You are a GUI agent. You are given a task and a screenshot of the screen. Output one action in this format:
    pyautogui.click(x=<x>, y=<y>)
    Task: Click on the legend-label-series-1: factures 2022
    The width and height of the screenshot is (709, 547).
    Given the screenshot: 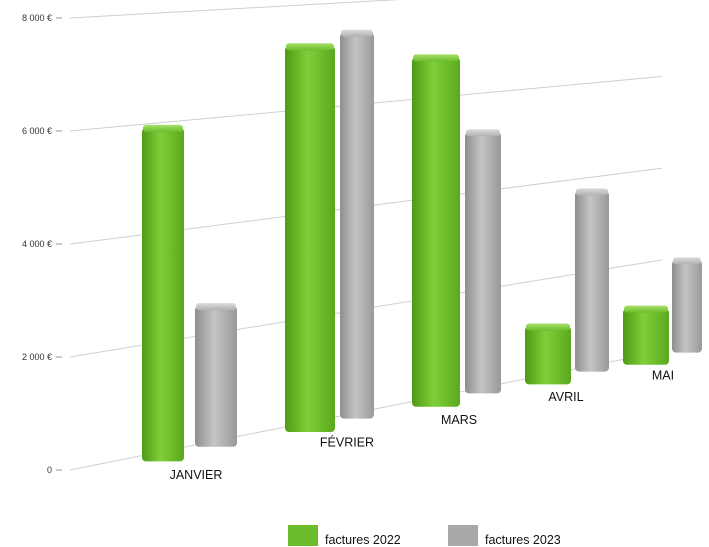 What is the action you would take?
    pyautogui.click(x=363, y=540)
    